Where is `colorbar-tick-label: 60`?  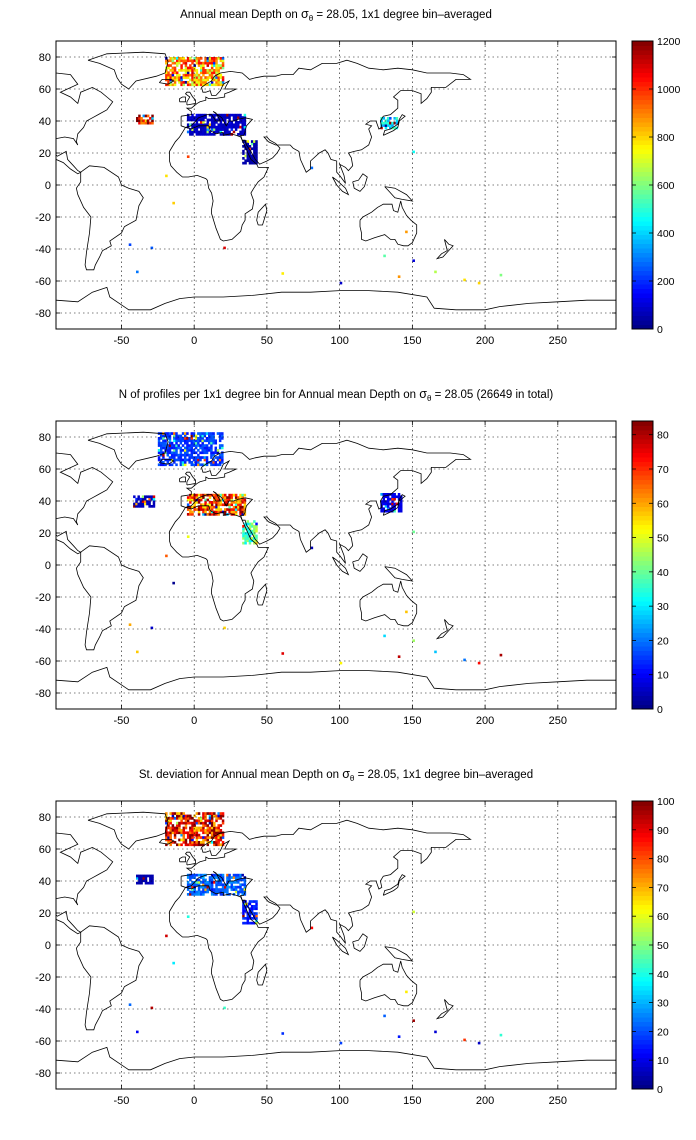 colorbar-tick-label: 60 is located at coordinates (663, 917).